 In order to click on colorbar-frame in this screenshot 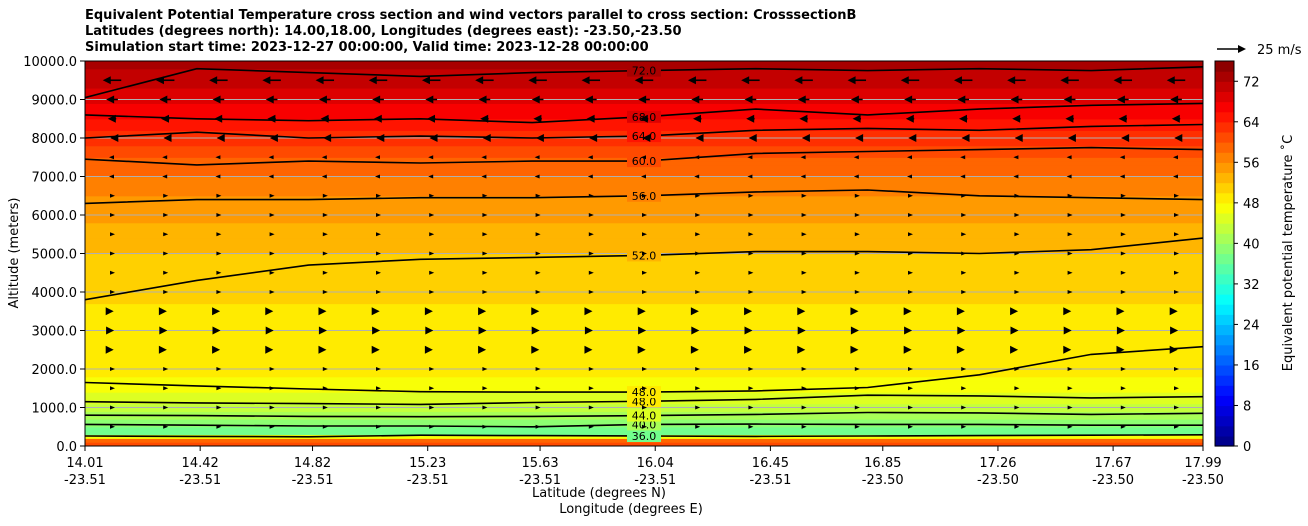, I will do `click(1224, 253)`.